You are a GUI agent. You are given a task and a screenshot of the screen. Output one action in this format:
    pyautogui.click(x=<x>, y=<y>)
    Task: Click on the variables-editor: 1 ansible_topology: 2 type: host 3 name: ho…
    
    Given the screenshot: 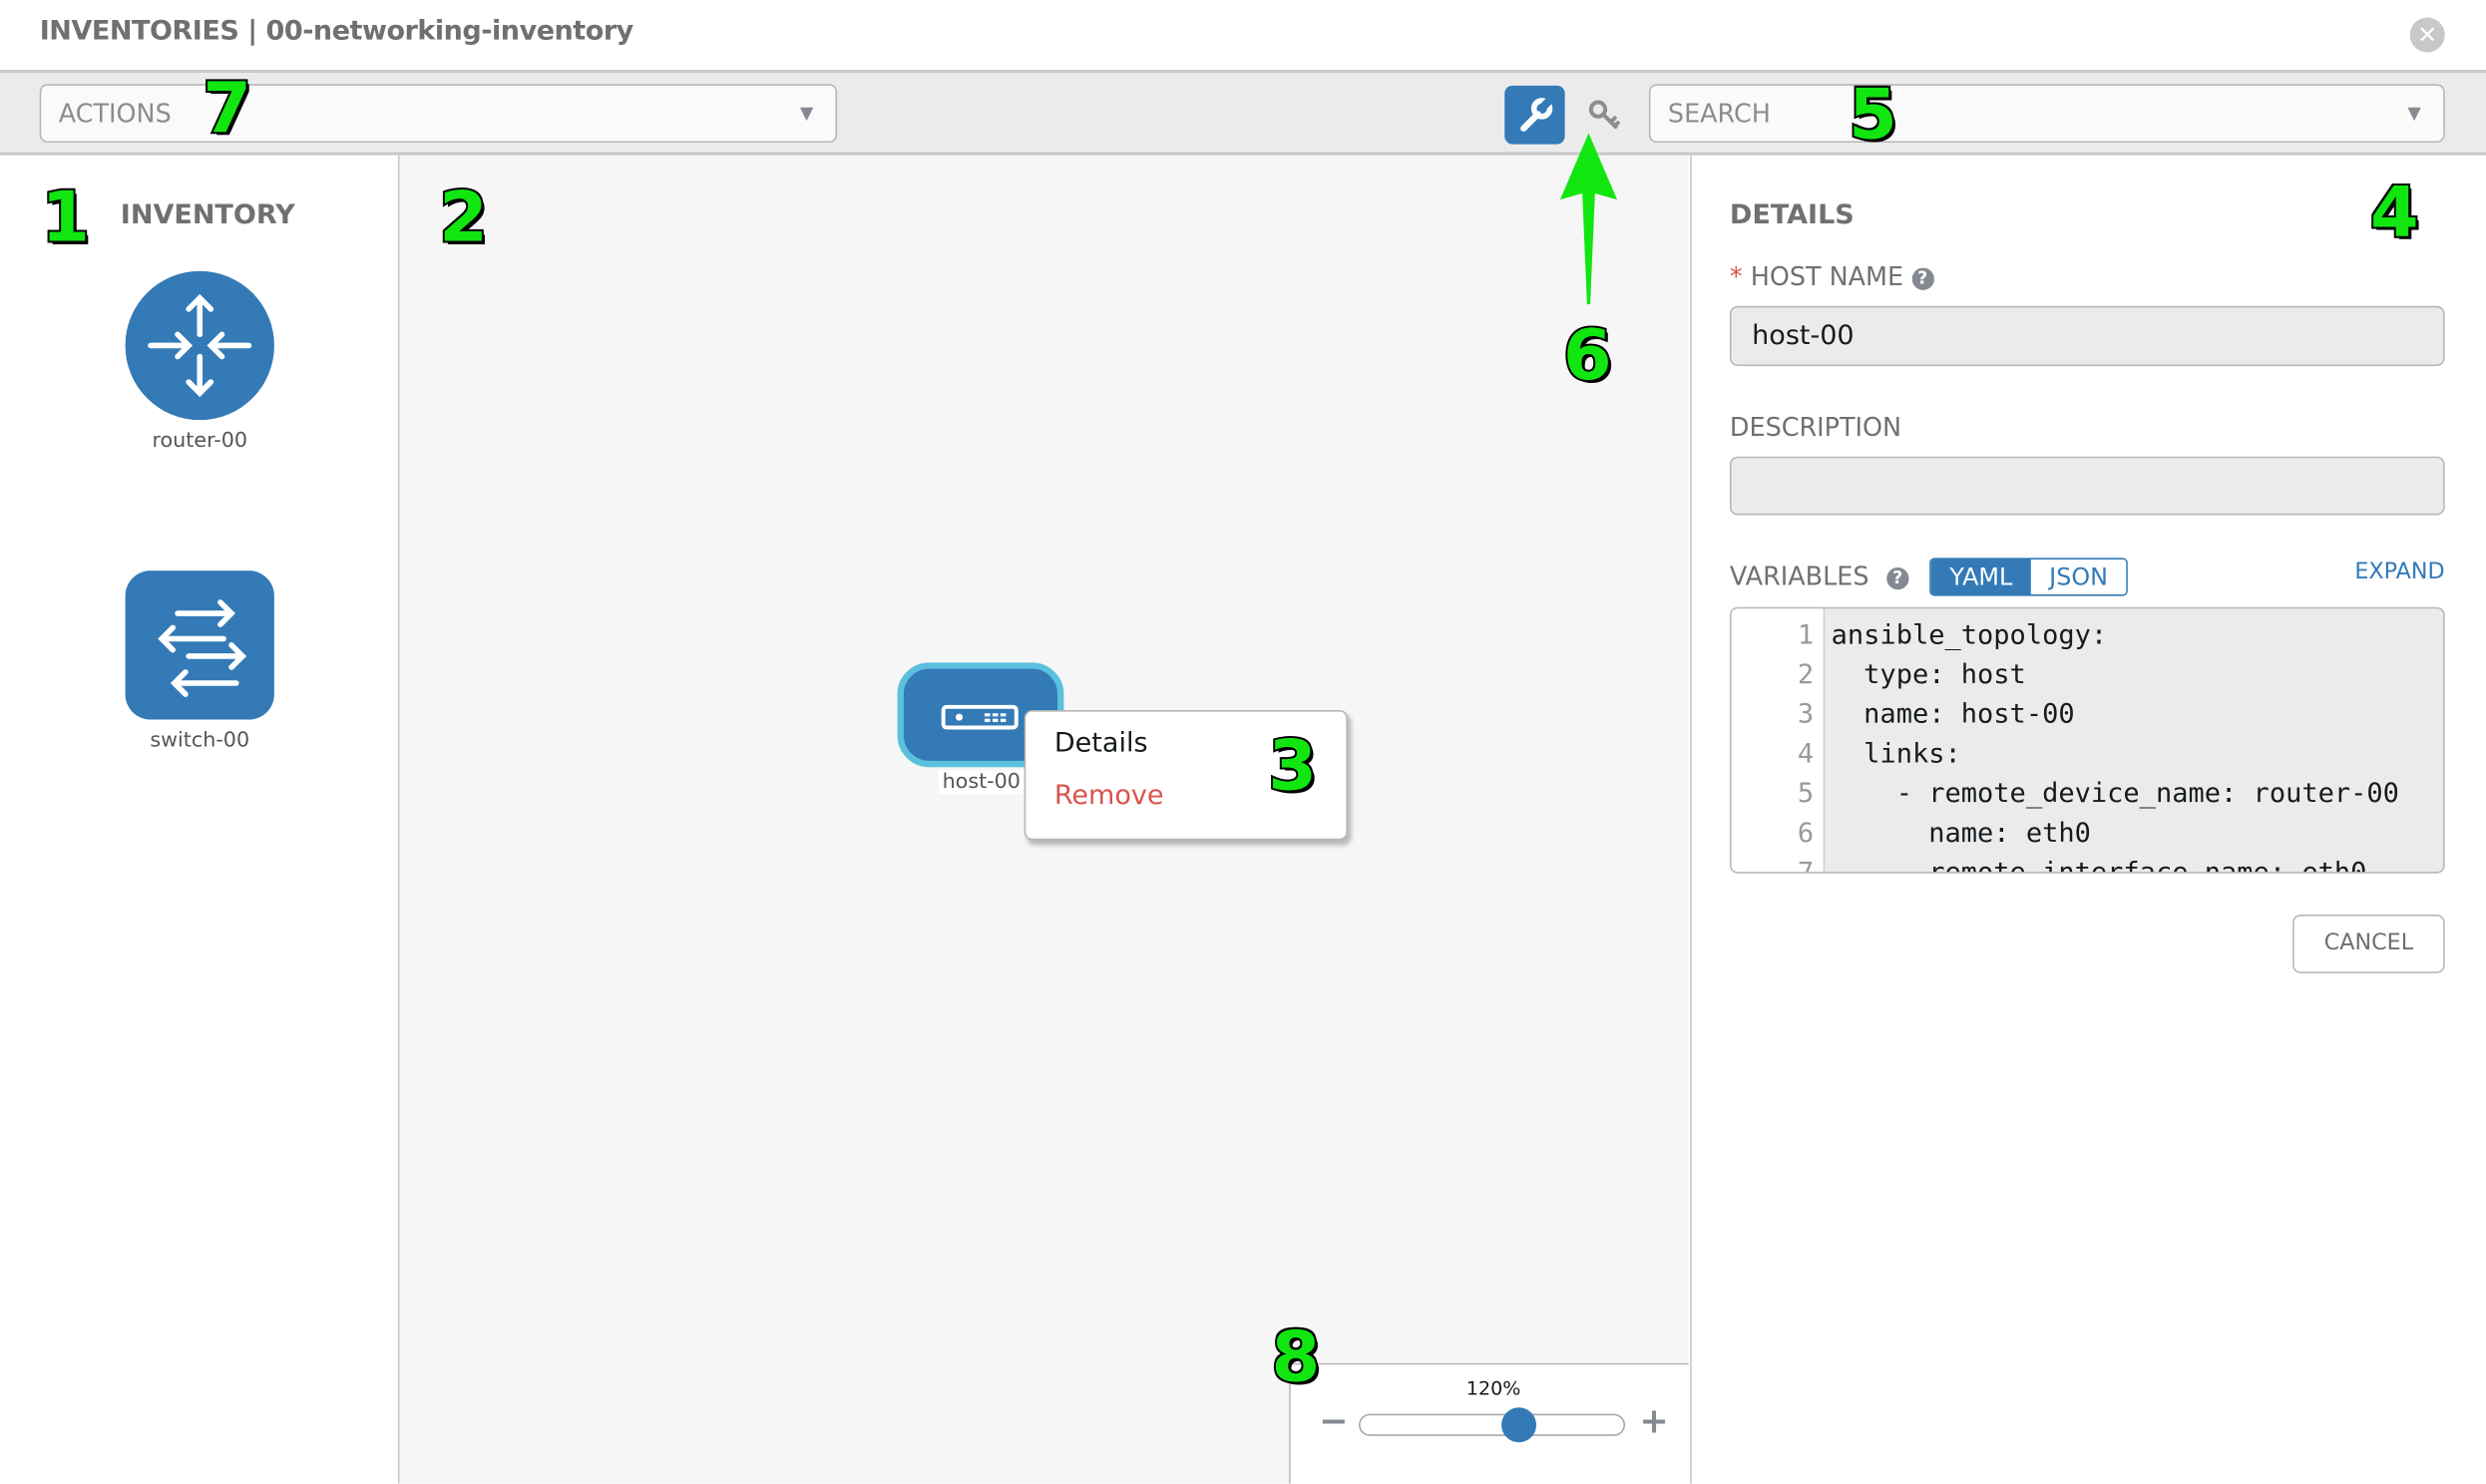 What is the action you would take?
    pyautogui.click(x=2087, y=740)
    